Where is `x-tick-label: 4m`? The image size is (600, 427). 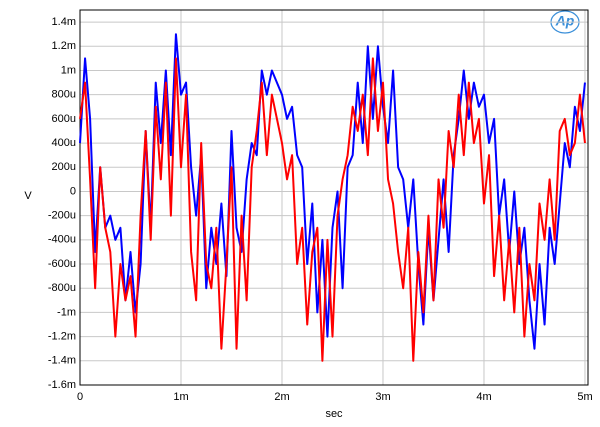
x-tick-label: 4m is located at coordinates (483, 397).